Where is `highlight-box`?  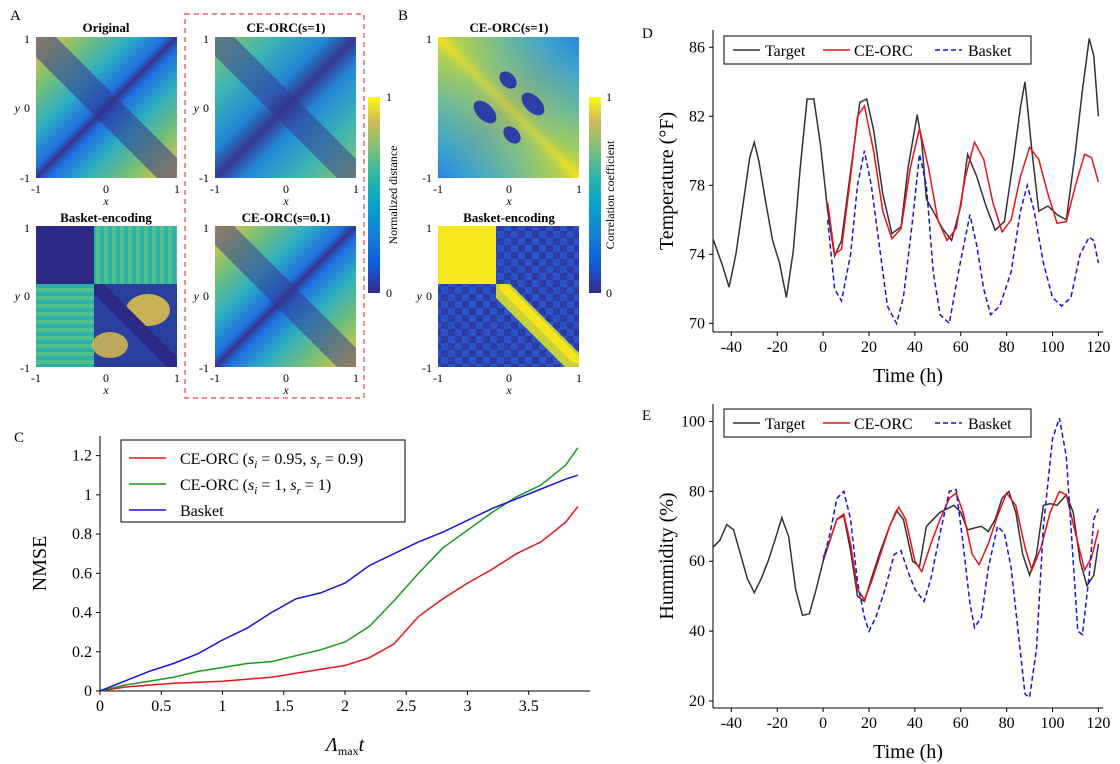 highlight-box is located at coordinates (274, 206).